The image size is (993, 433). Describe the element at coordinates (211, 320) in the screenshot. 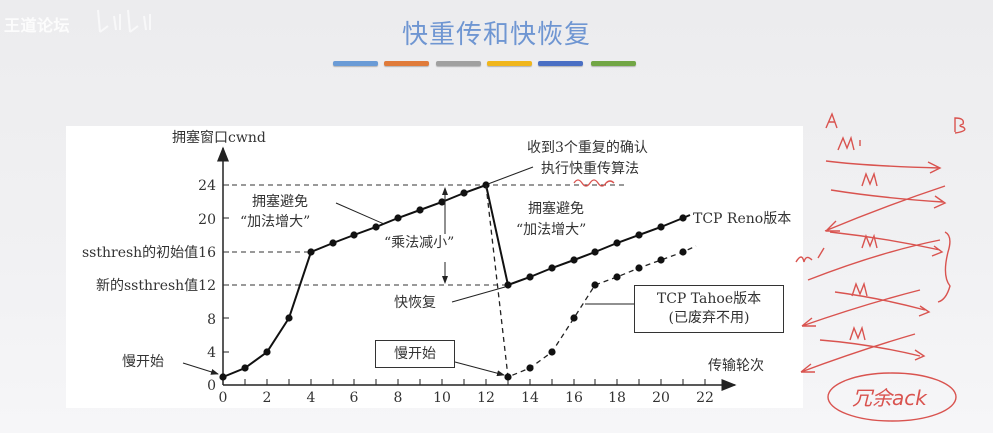

I see `y-tick-8: 8` at that location.